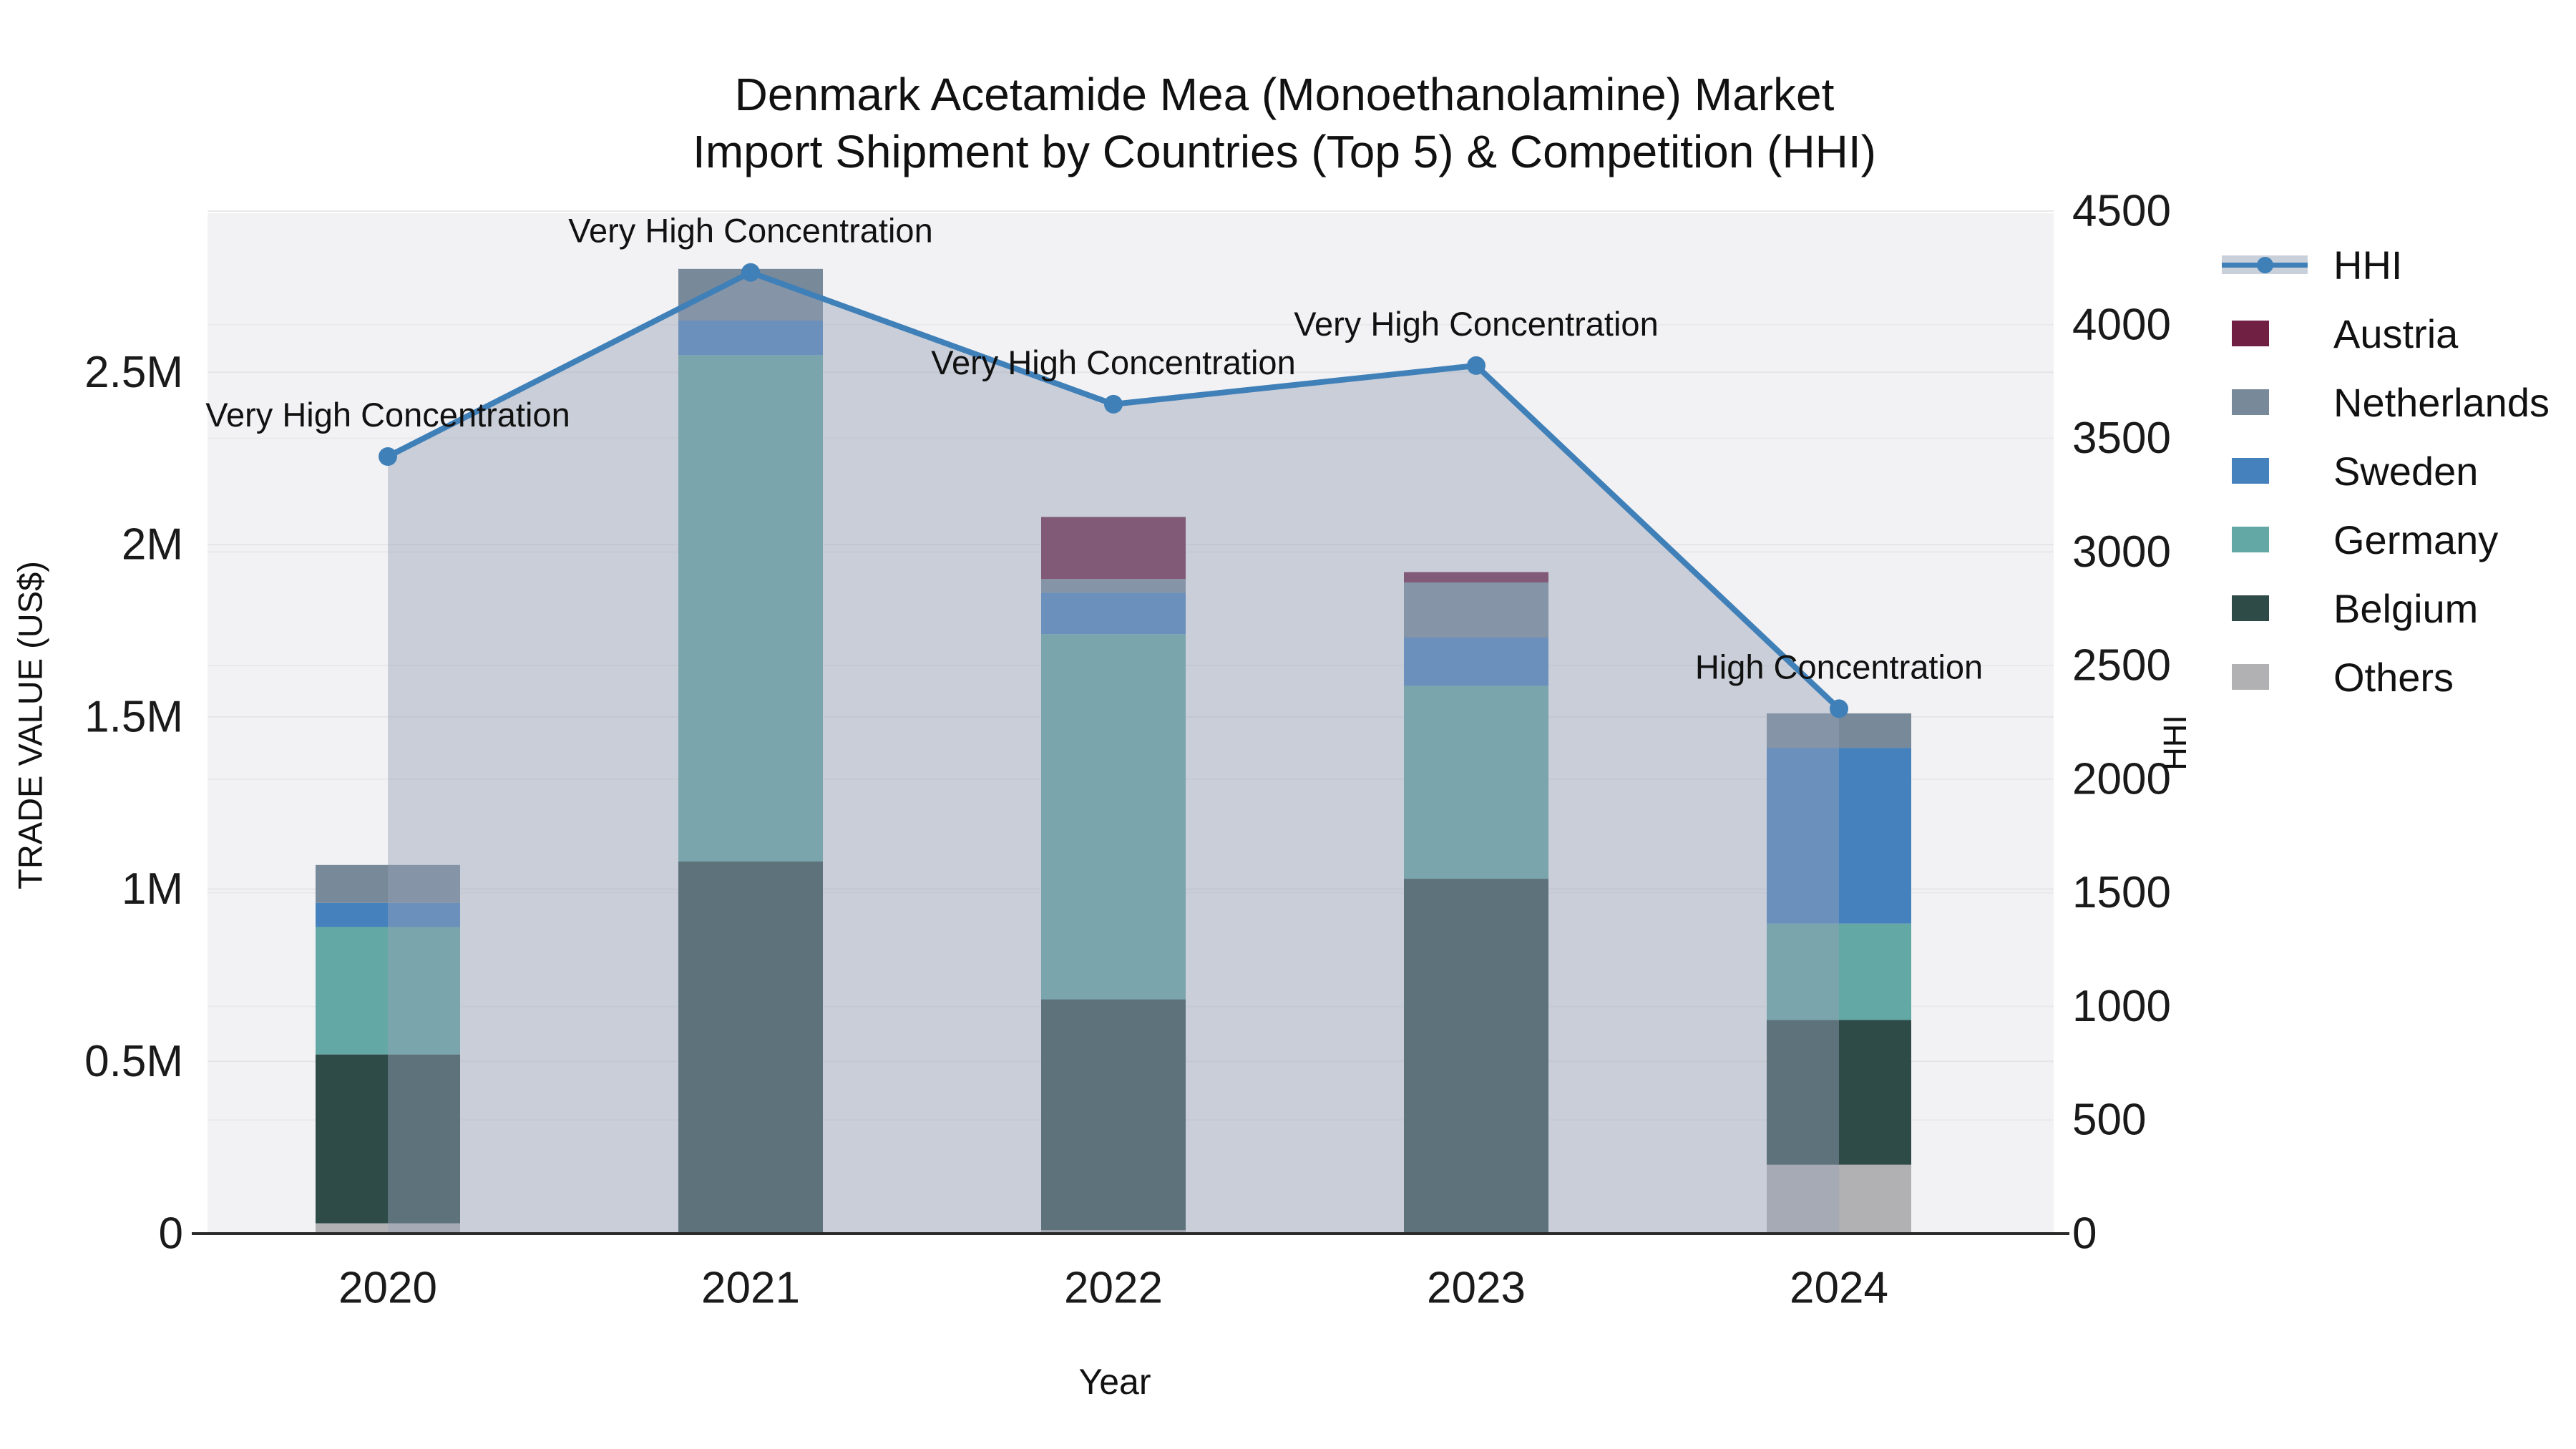 The image size is (2576, 1449). I want to click on legend-item-austria: Austria, so click(2386, 333).